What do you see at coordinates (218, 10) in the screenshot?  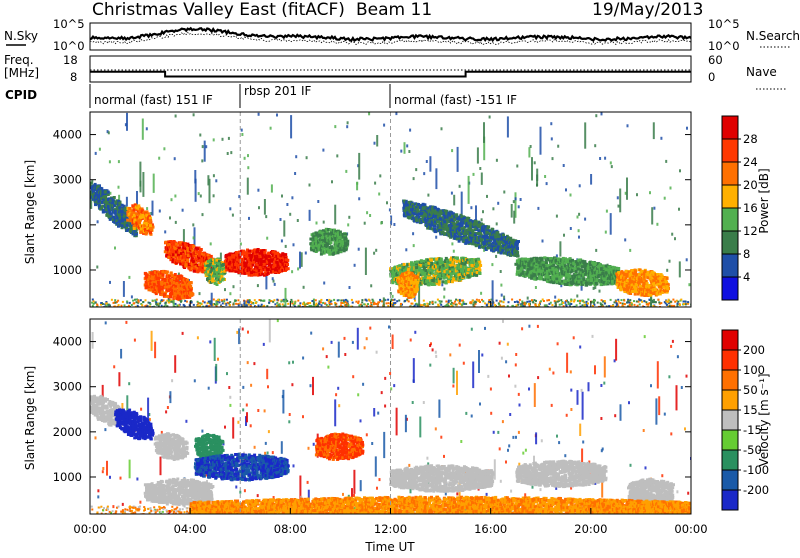 I see `station-title: Christmas Valley East (fitACF)` at bounding box center [218, 10].